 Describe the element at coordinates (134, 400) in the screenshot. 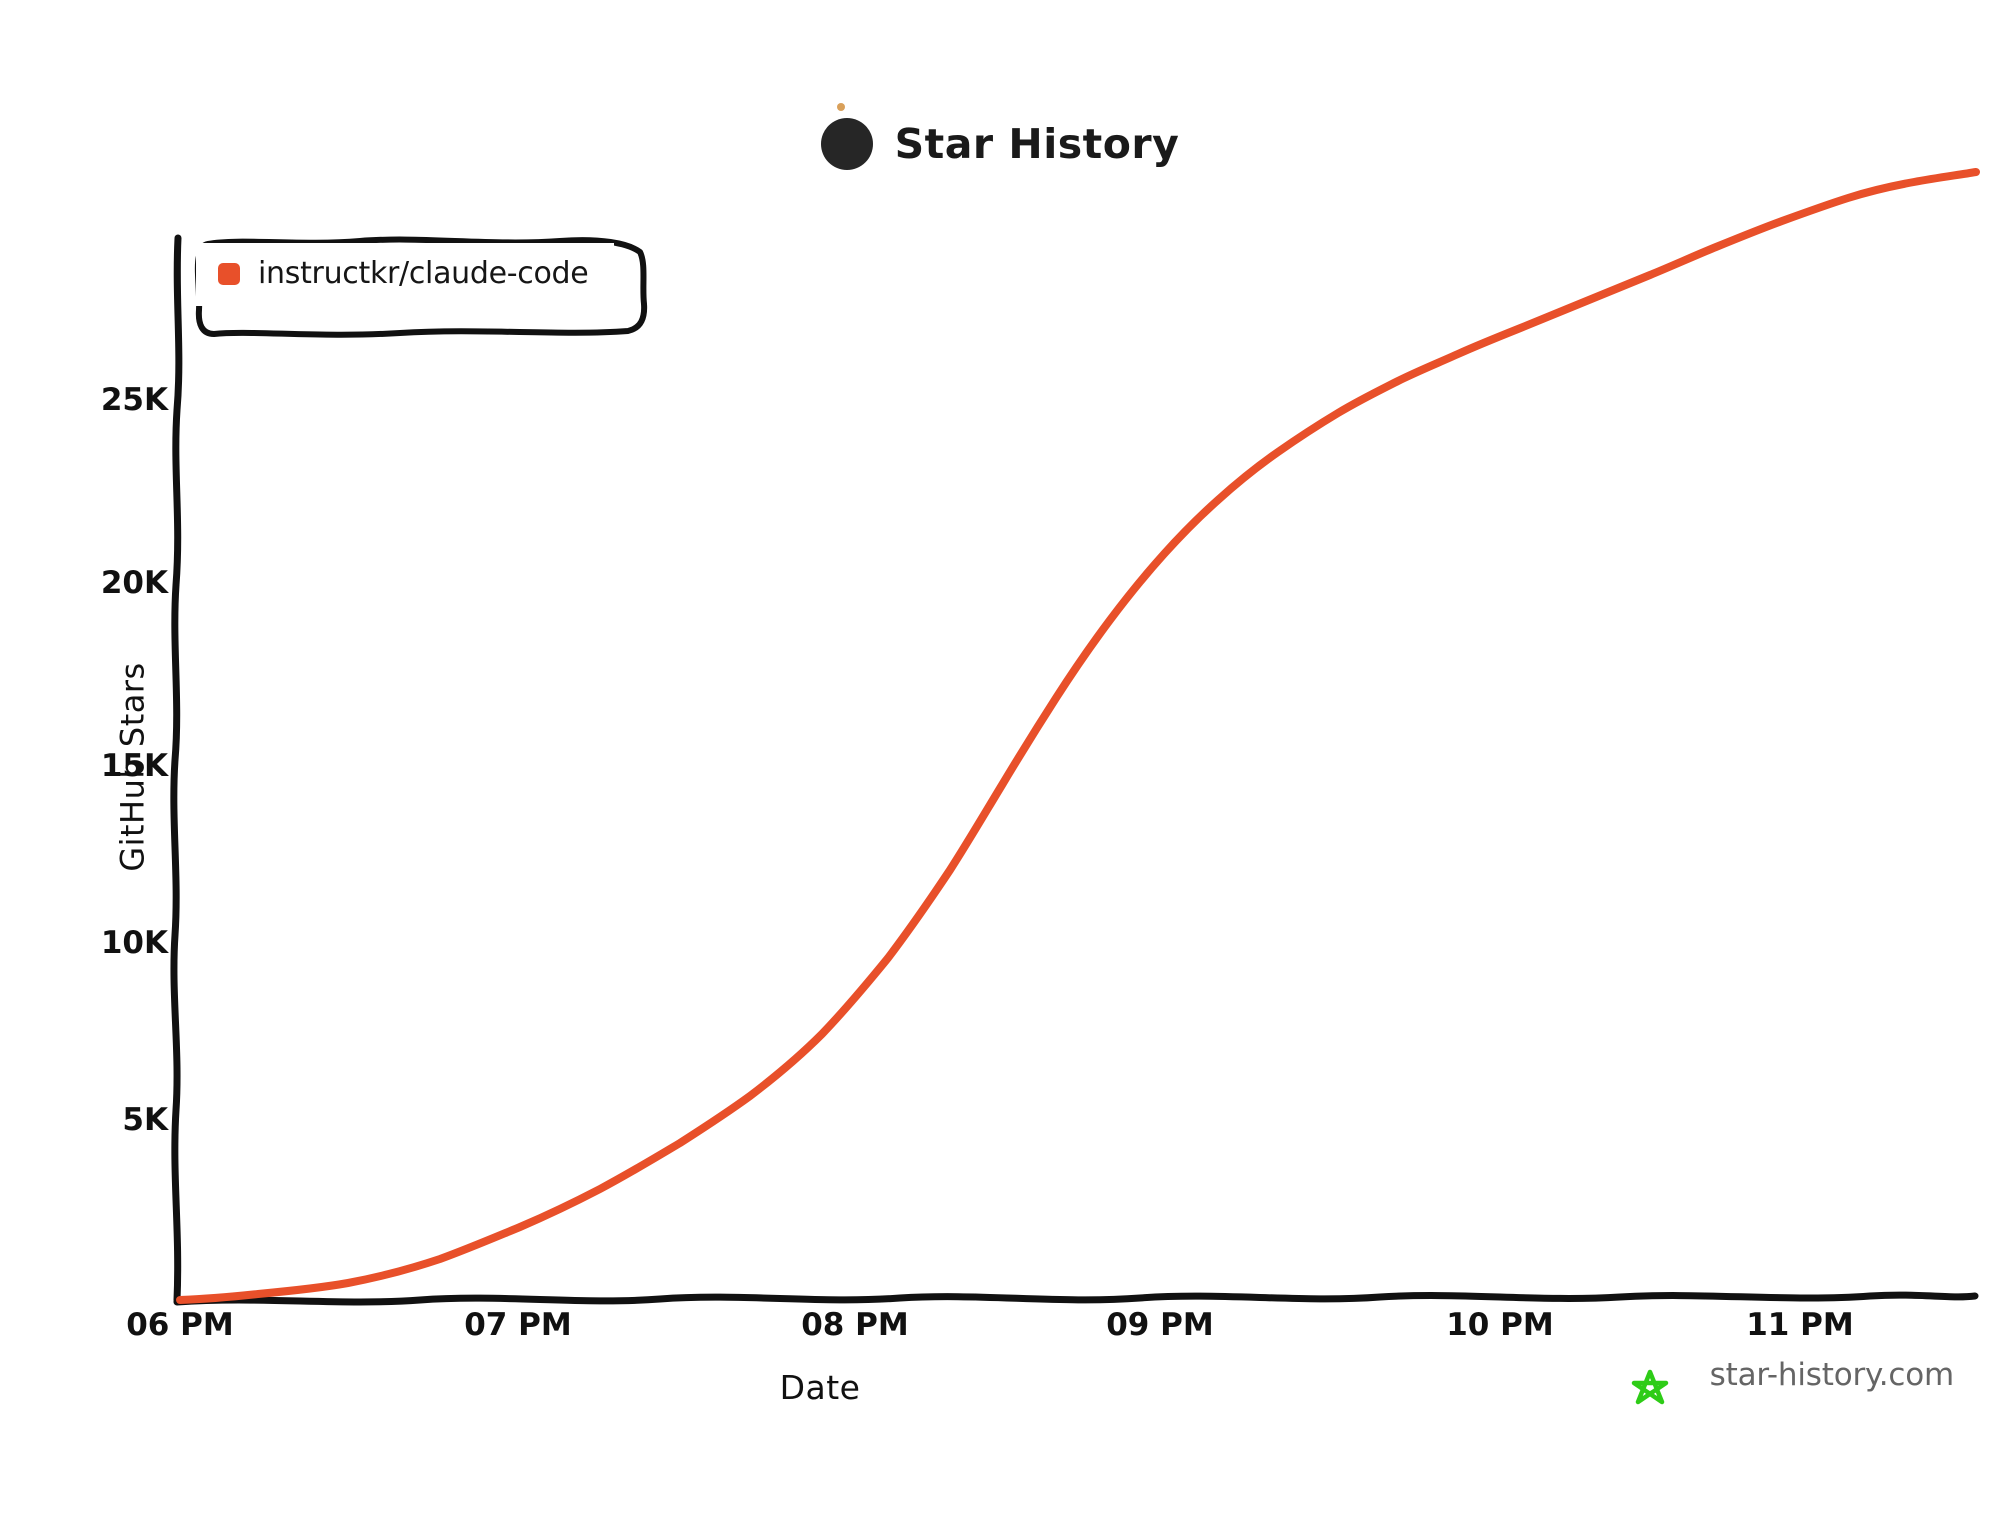

I see `y-tick-25k: 25K` at that location.